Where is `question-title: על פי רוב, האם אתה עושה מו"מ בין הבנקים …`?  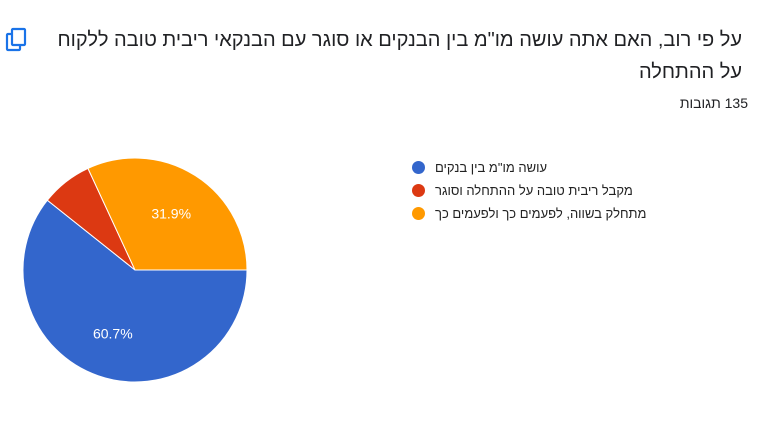
question-title: על פי רוב, האם אתה עושה מו"מ בין הבנקים … is located at coordinates (399, 56).